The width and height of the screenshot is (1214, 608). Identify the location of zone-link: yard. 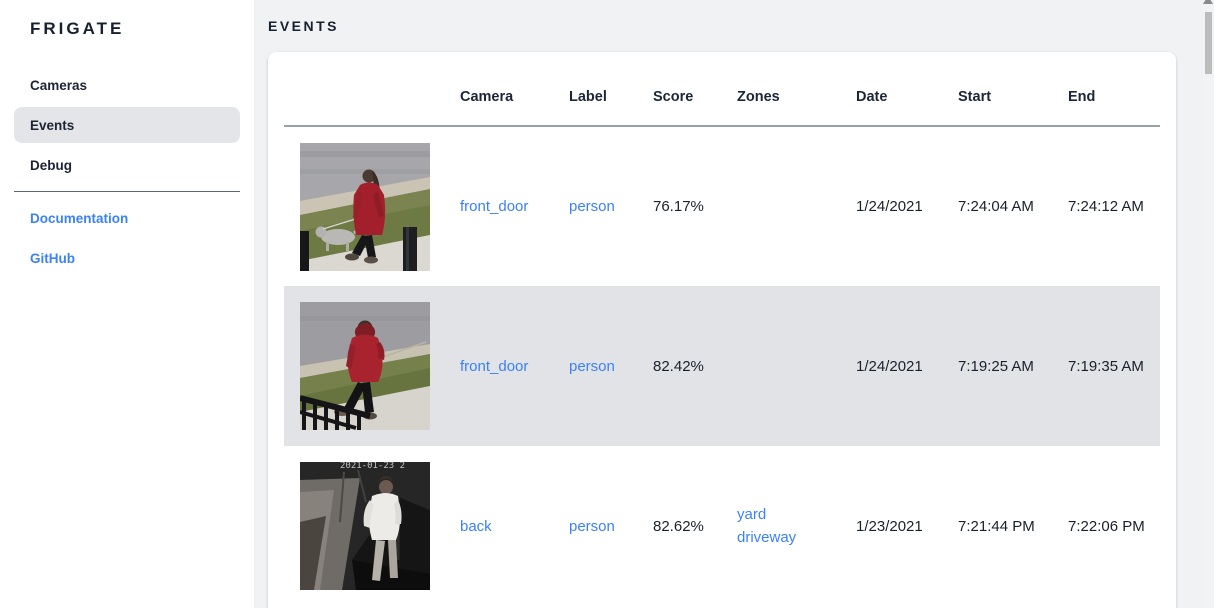
(752, 514).